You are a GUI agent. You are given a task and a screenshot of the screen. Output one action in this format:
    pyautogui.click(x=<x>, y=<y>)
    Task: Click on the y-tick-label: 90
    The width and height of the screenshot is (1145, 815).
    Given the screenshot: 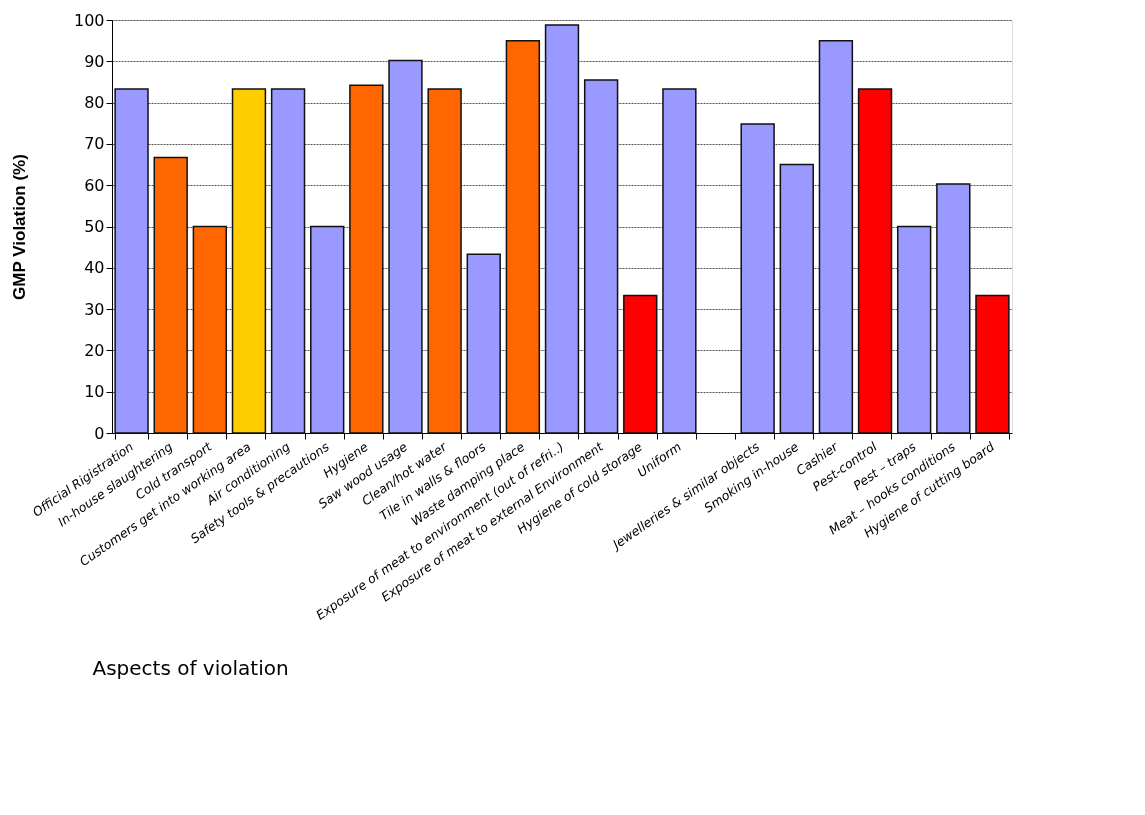 What is the action you would take?
    pyautogui.click(x=94, y=61)
    